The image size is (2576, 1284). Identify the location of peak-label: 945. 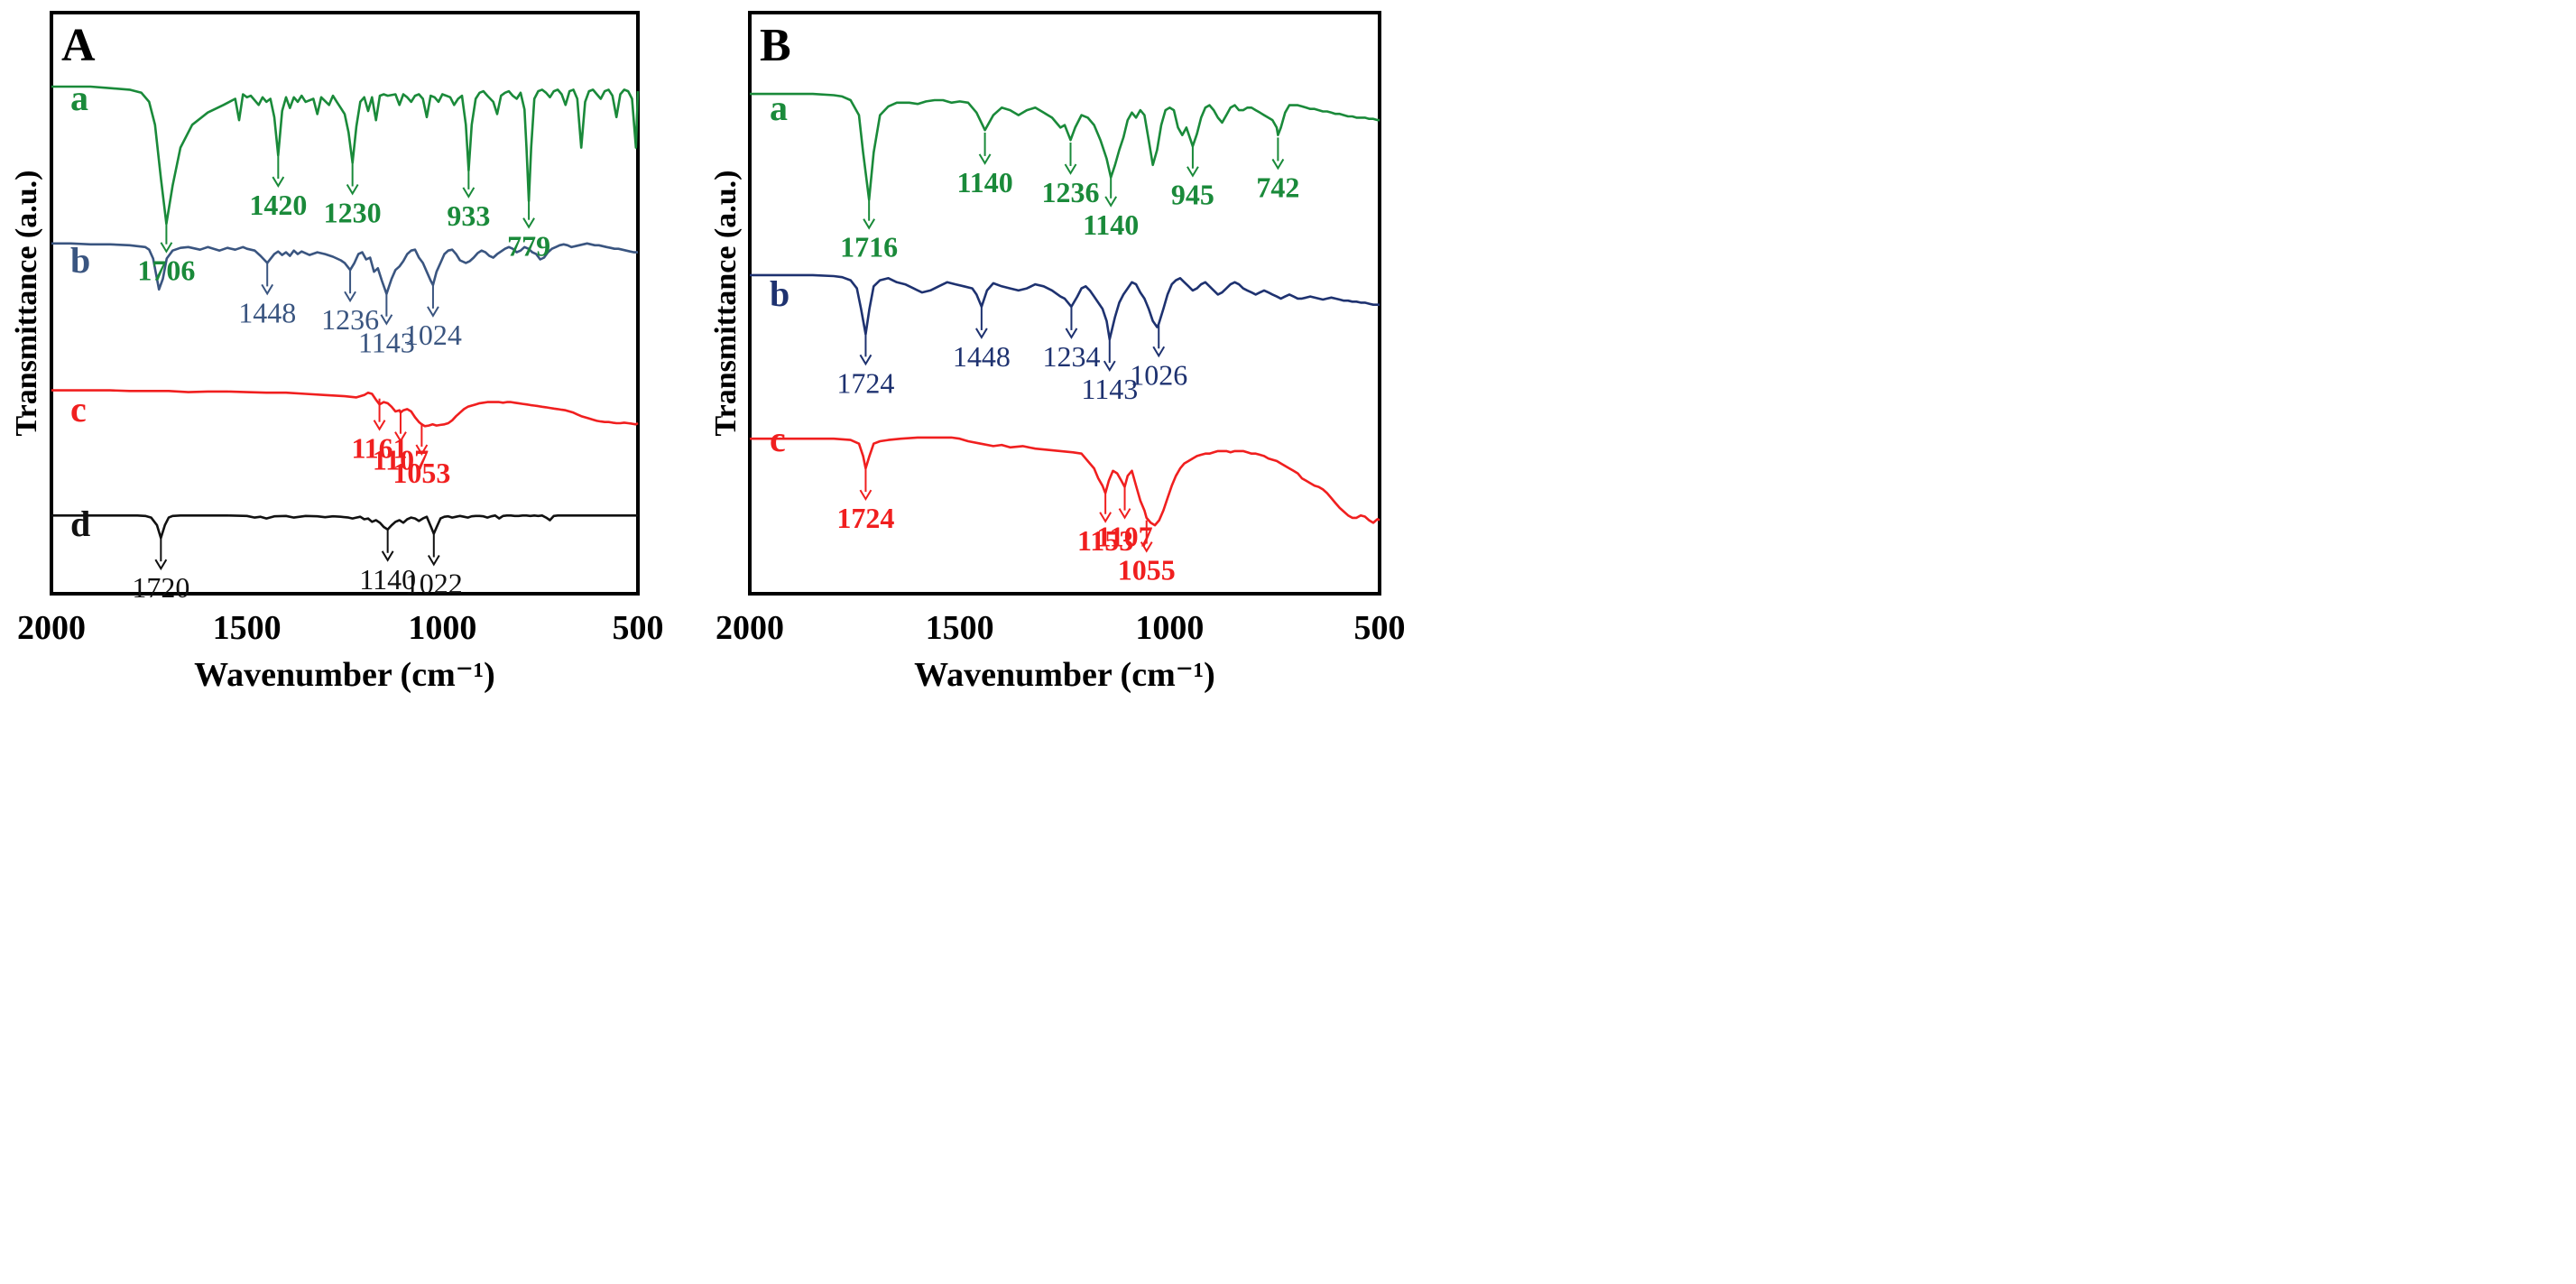
(1192, 195).